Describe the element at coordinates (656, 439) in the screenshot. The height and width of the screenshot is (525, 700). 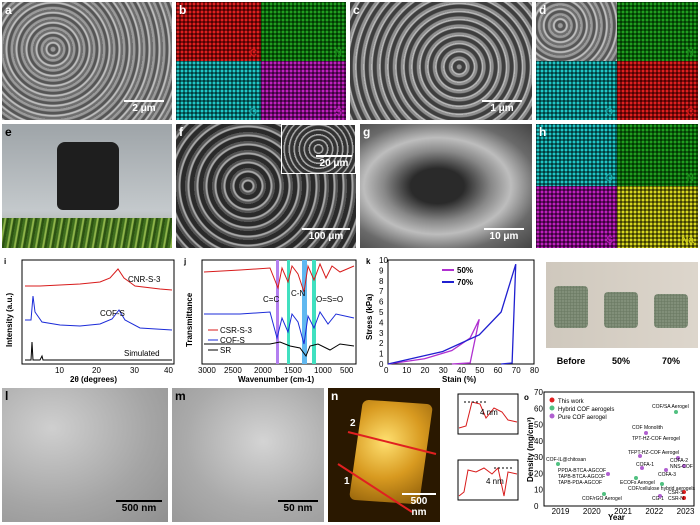
I see `point-label: TPT-HZ-COF Aerogel` at that location.